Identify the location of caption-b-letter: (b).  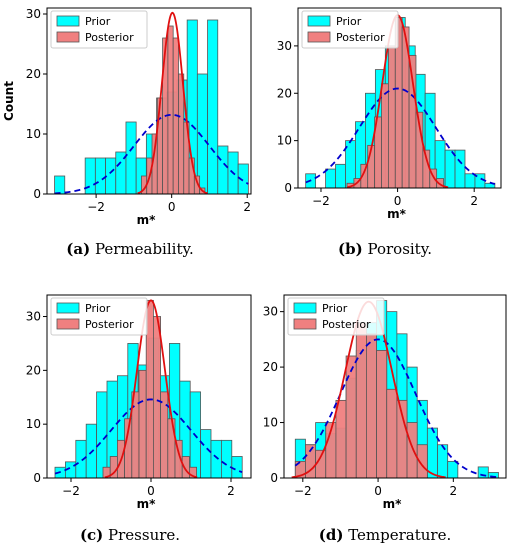
(350, 249).